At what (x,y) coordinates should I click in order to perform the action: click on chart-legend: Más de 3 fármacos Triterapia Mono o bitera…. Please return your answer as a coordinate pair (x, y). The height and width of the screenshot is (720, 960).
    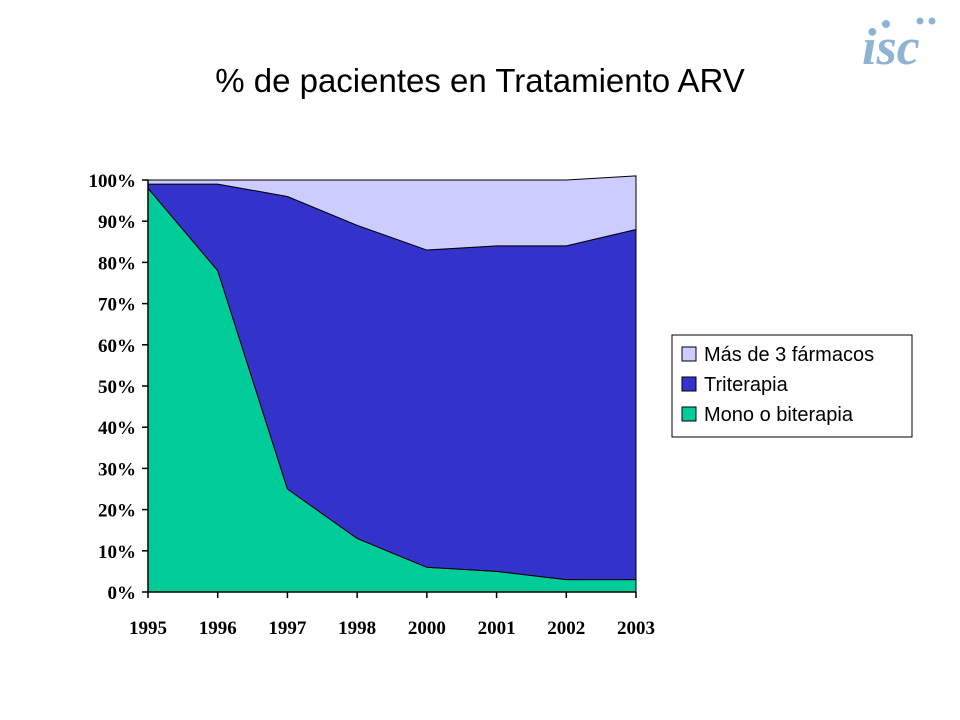
    Looking at the image, I should click on (792, 386).